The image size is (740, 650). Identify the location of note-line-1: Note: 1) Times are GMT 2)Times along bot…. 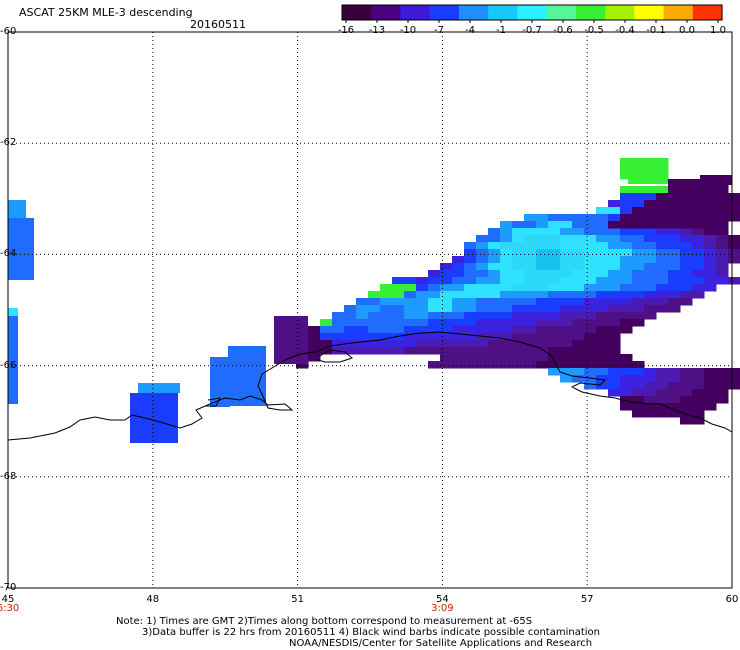
(324, 621).